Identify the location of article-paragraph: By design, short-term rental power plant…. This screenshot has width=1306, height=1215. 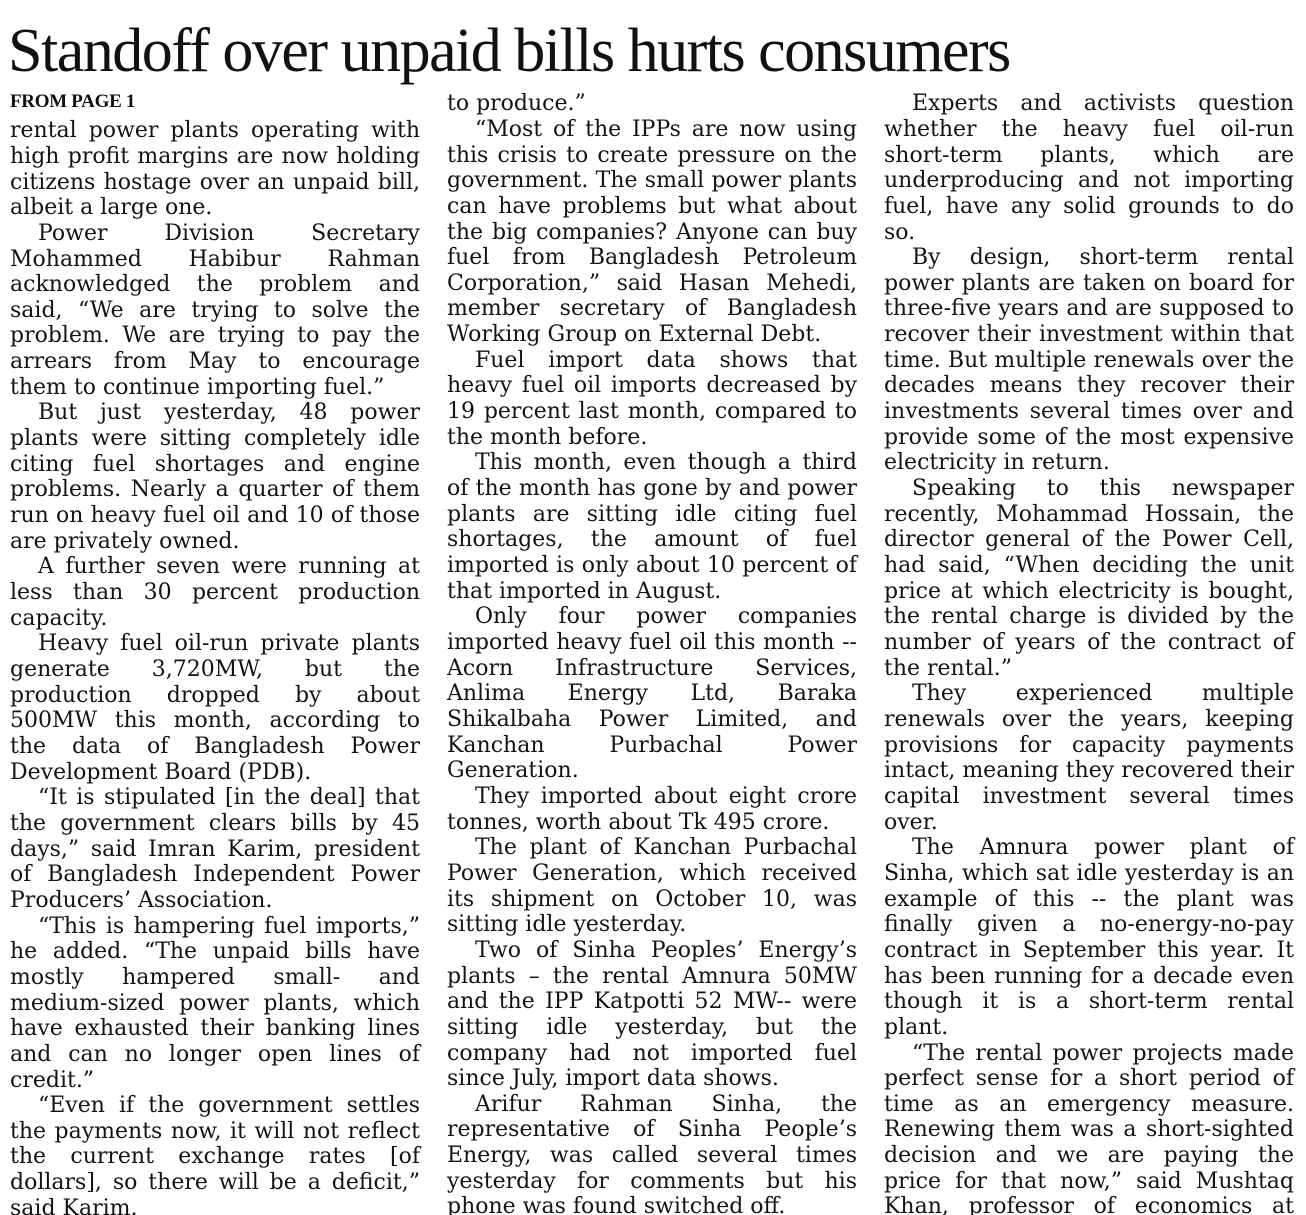
(1089, 360).